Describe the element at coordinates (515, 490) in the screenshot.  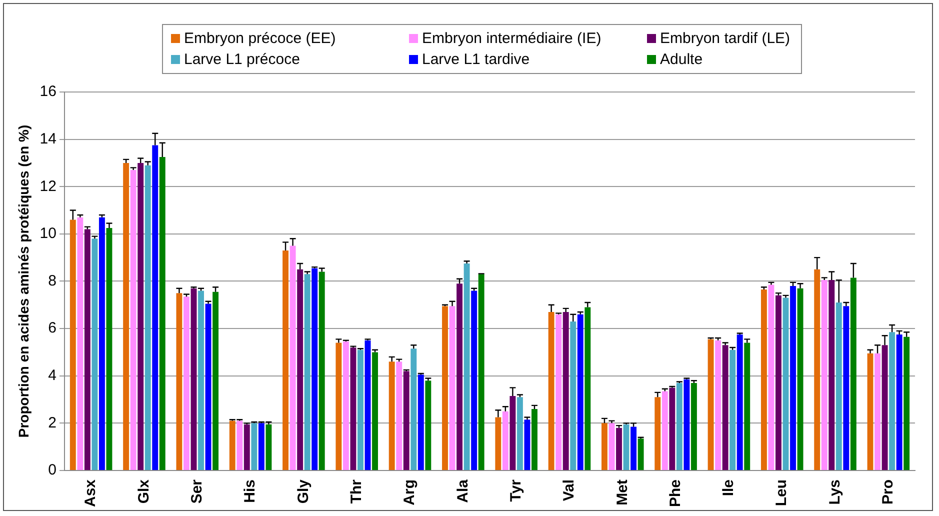
I see `x-tick-label: Tyr` at that location.